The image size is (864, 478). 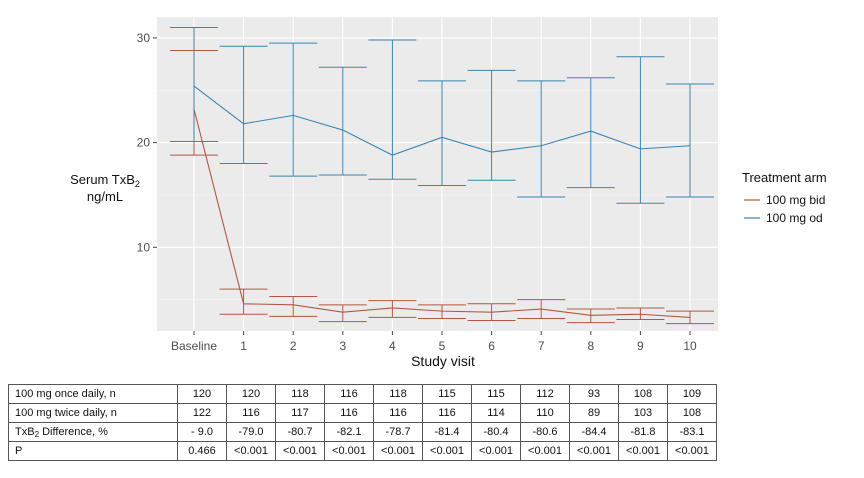 I want to click on x-tick-label: 2, so click(x=293, y=346).